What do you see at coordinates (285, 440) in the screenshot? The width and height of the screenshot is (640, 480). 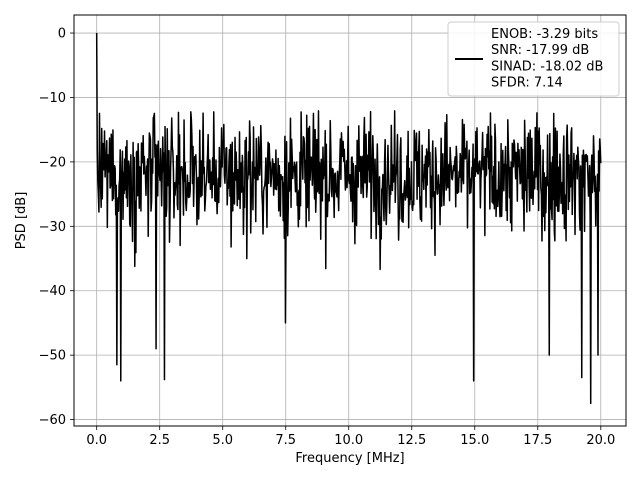 I see `x-tick-label: 7.5` at bounding box center [285, 440].